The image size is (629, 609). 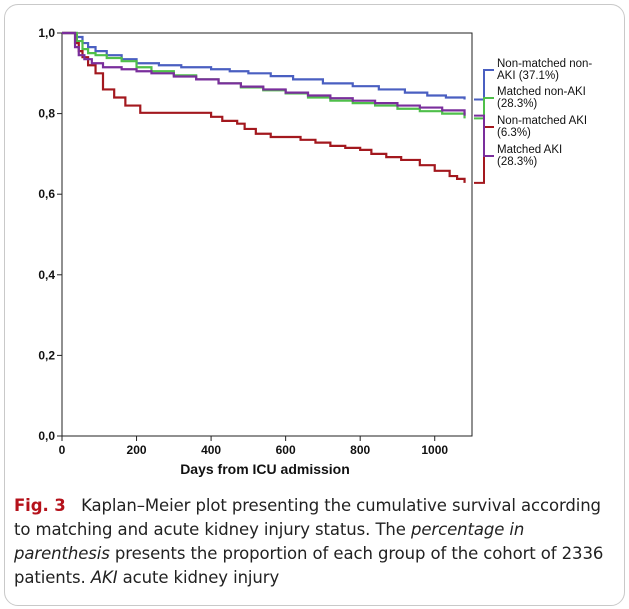 I want to click on x-tick-label: 600, so click(x=286, y=450).